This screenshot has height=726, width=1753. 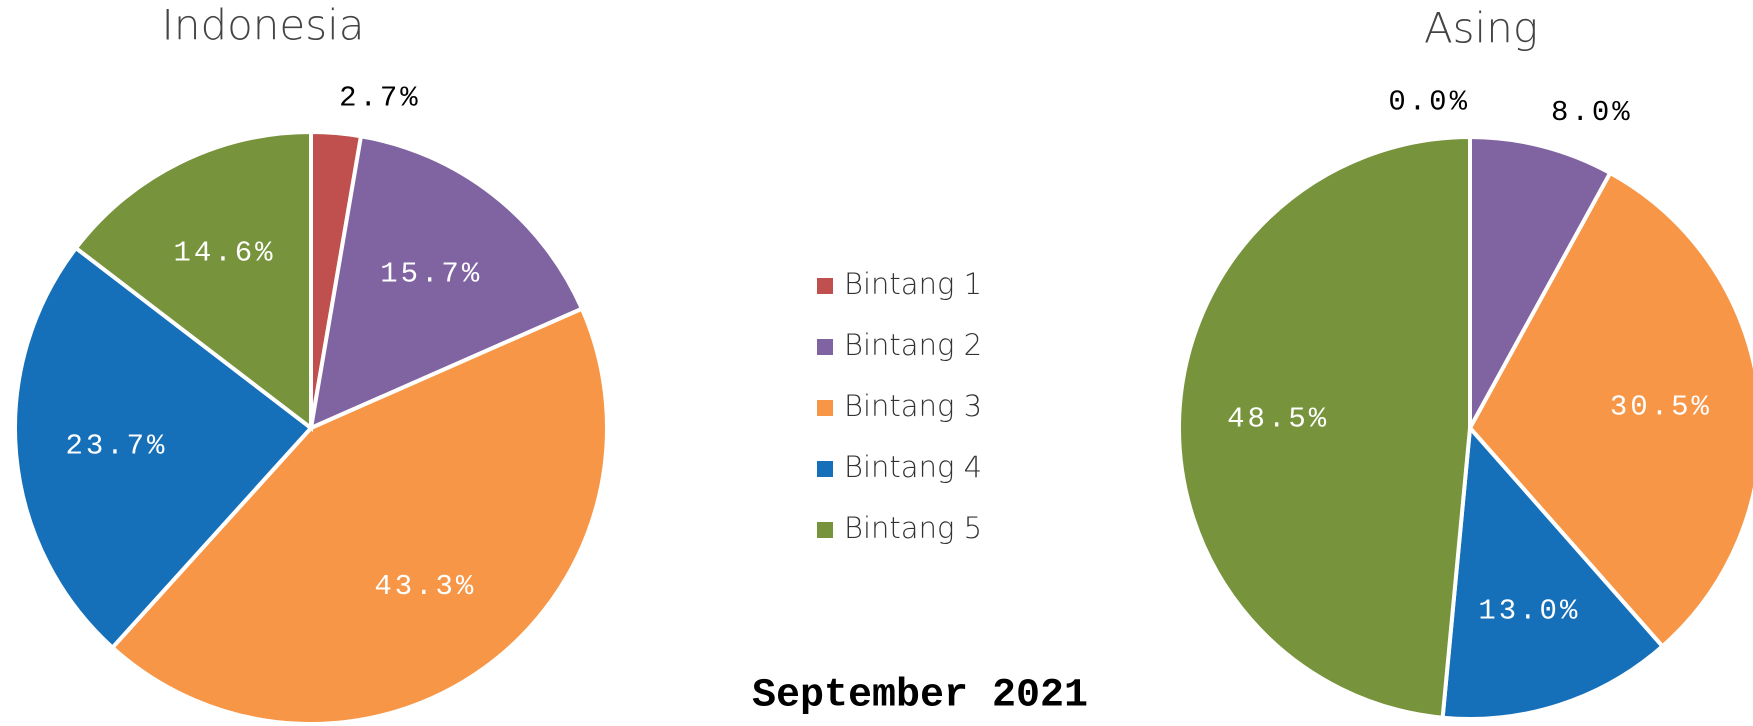 I want to click on legend-label: Bintang 3, so click(x=913, y=406).